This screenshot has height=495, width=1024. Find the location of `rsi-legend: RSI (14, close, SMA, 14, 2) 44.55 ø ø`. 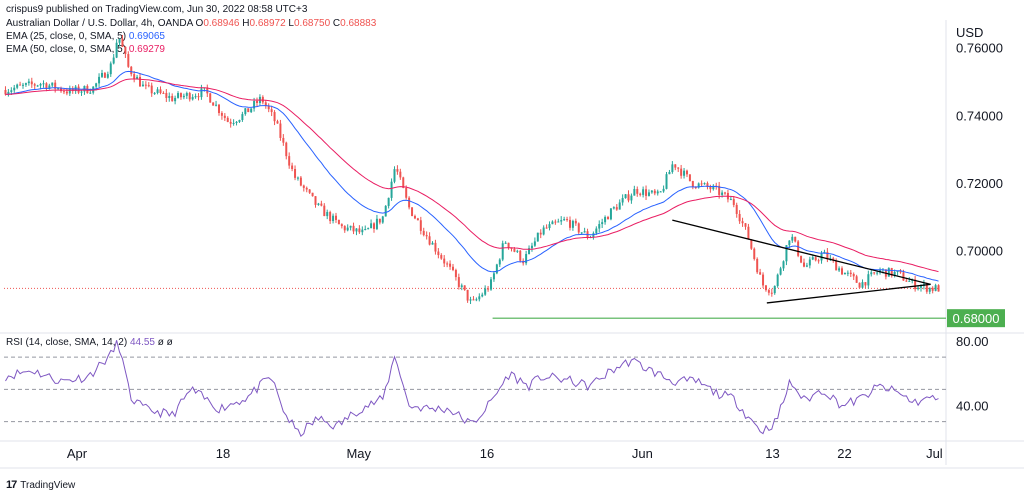

rsi-legend: RSI (14, close, SMA, 14, 2) 44.55 ø ø is located at coordinates (89, 342).